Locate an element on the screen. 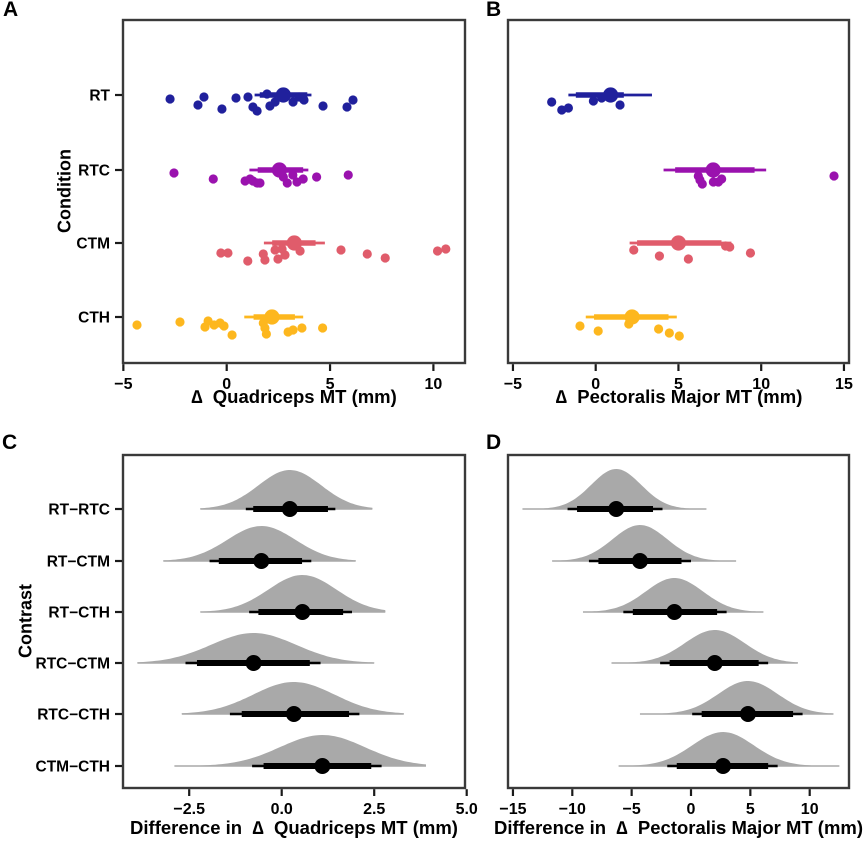 The width and height of the screenshot is (867, 845). x-tick-label-B: 10 is located at coordinates (761, 384).